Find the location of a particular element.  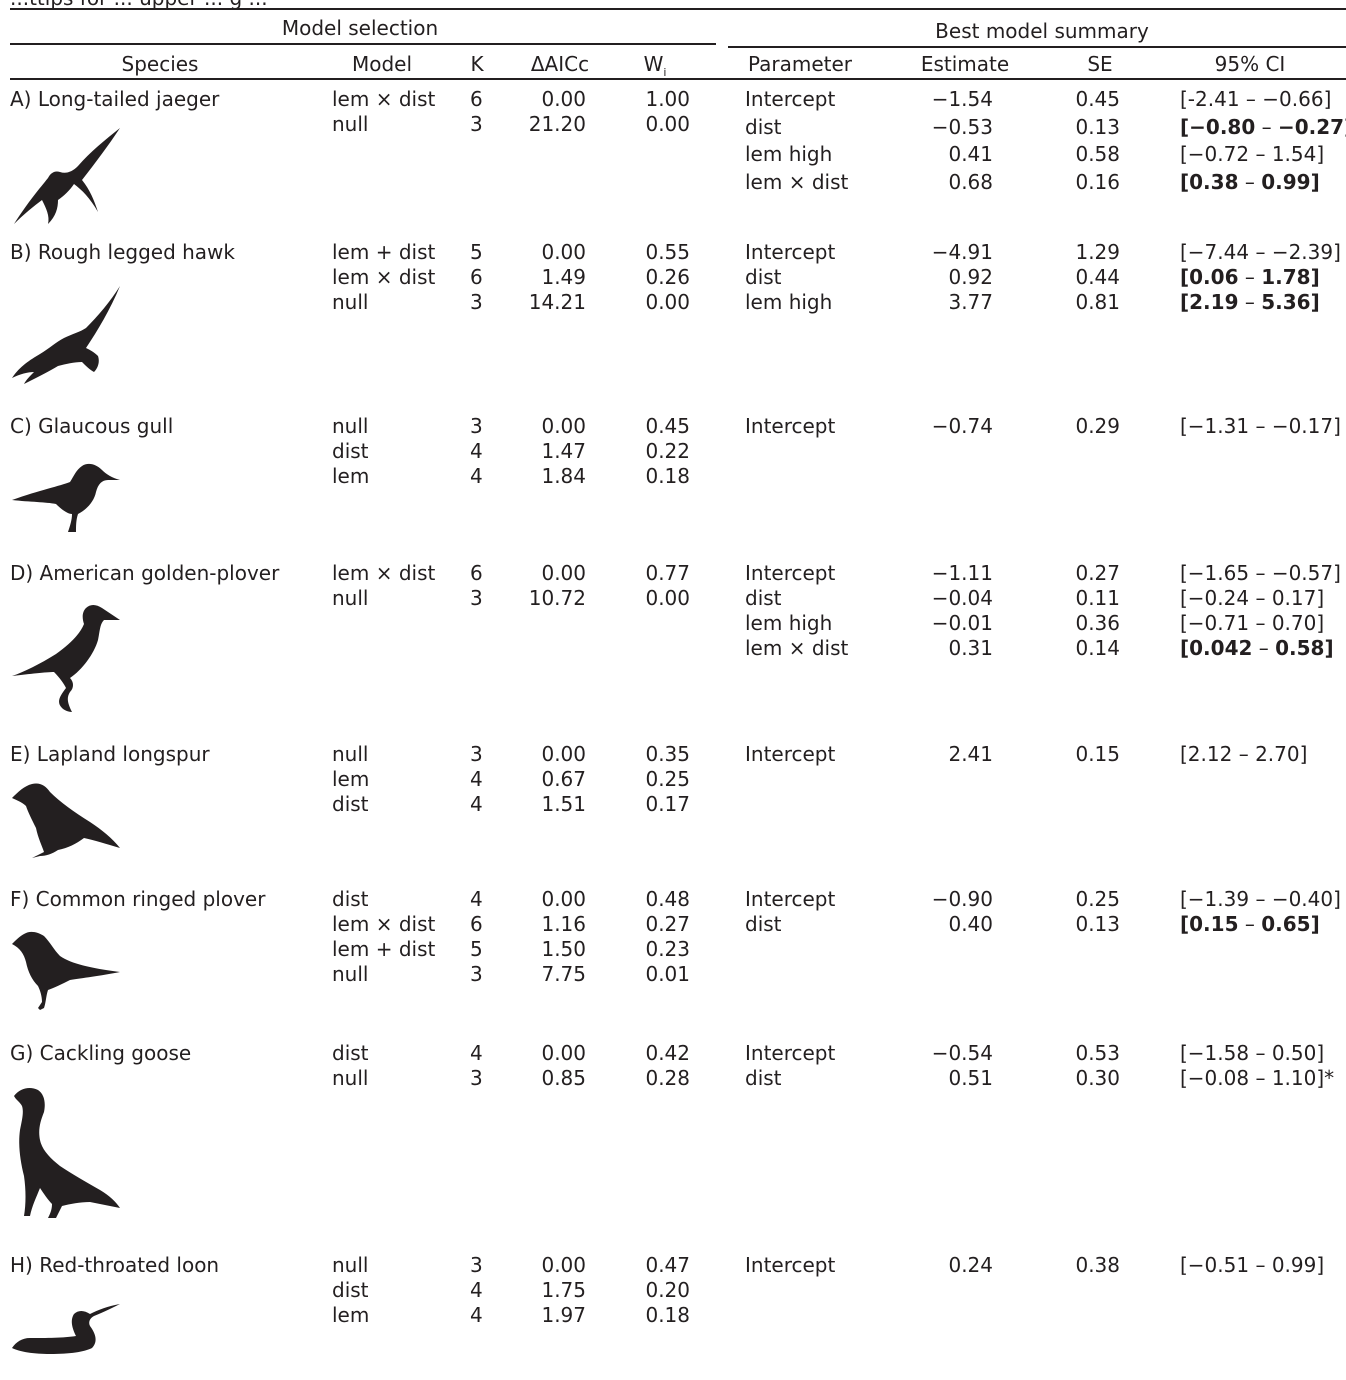

param-ci-cell: [2.12 – 2.70] is located at coordinates (1243, 754).